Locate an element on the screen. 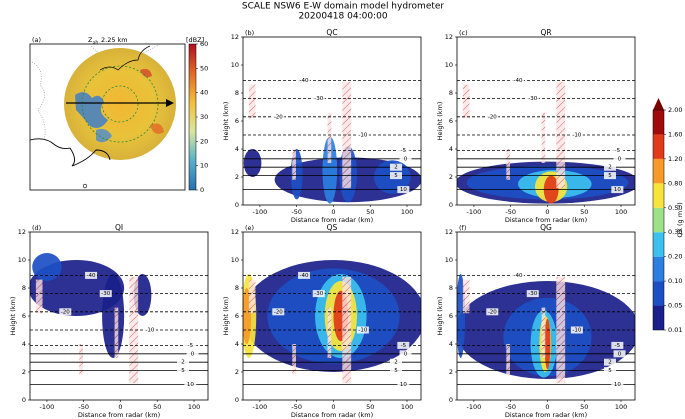 The image size is (685, 419). colorbar-tick-label: 0.20 is located at coordinates (675, 257).